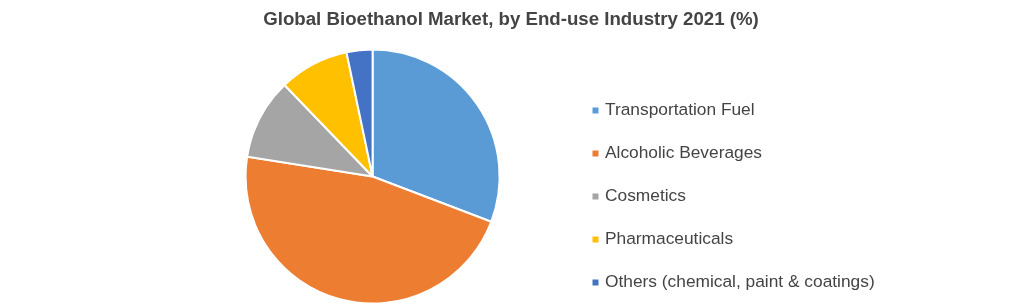 The width and height of the screenshot is (1021, 304). I want to click on legend-label: Transportation Fuel, so click(680, 109).